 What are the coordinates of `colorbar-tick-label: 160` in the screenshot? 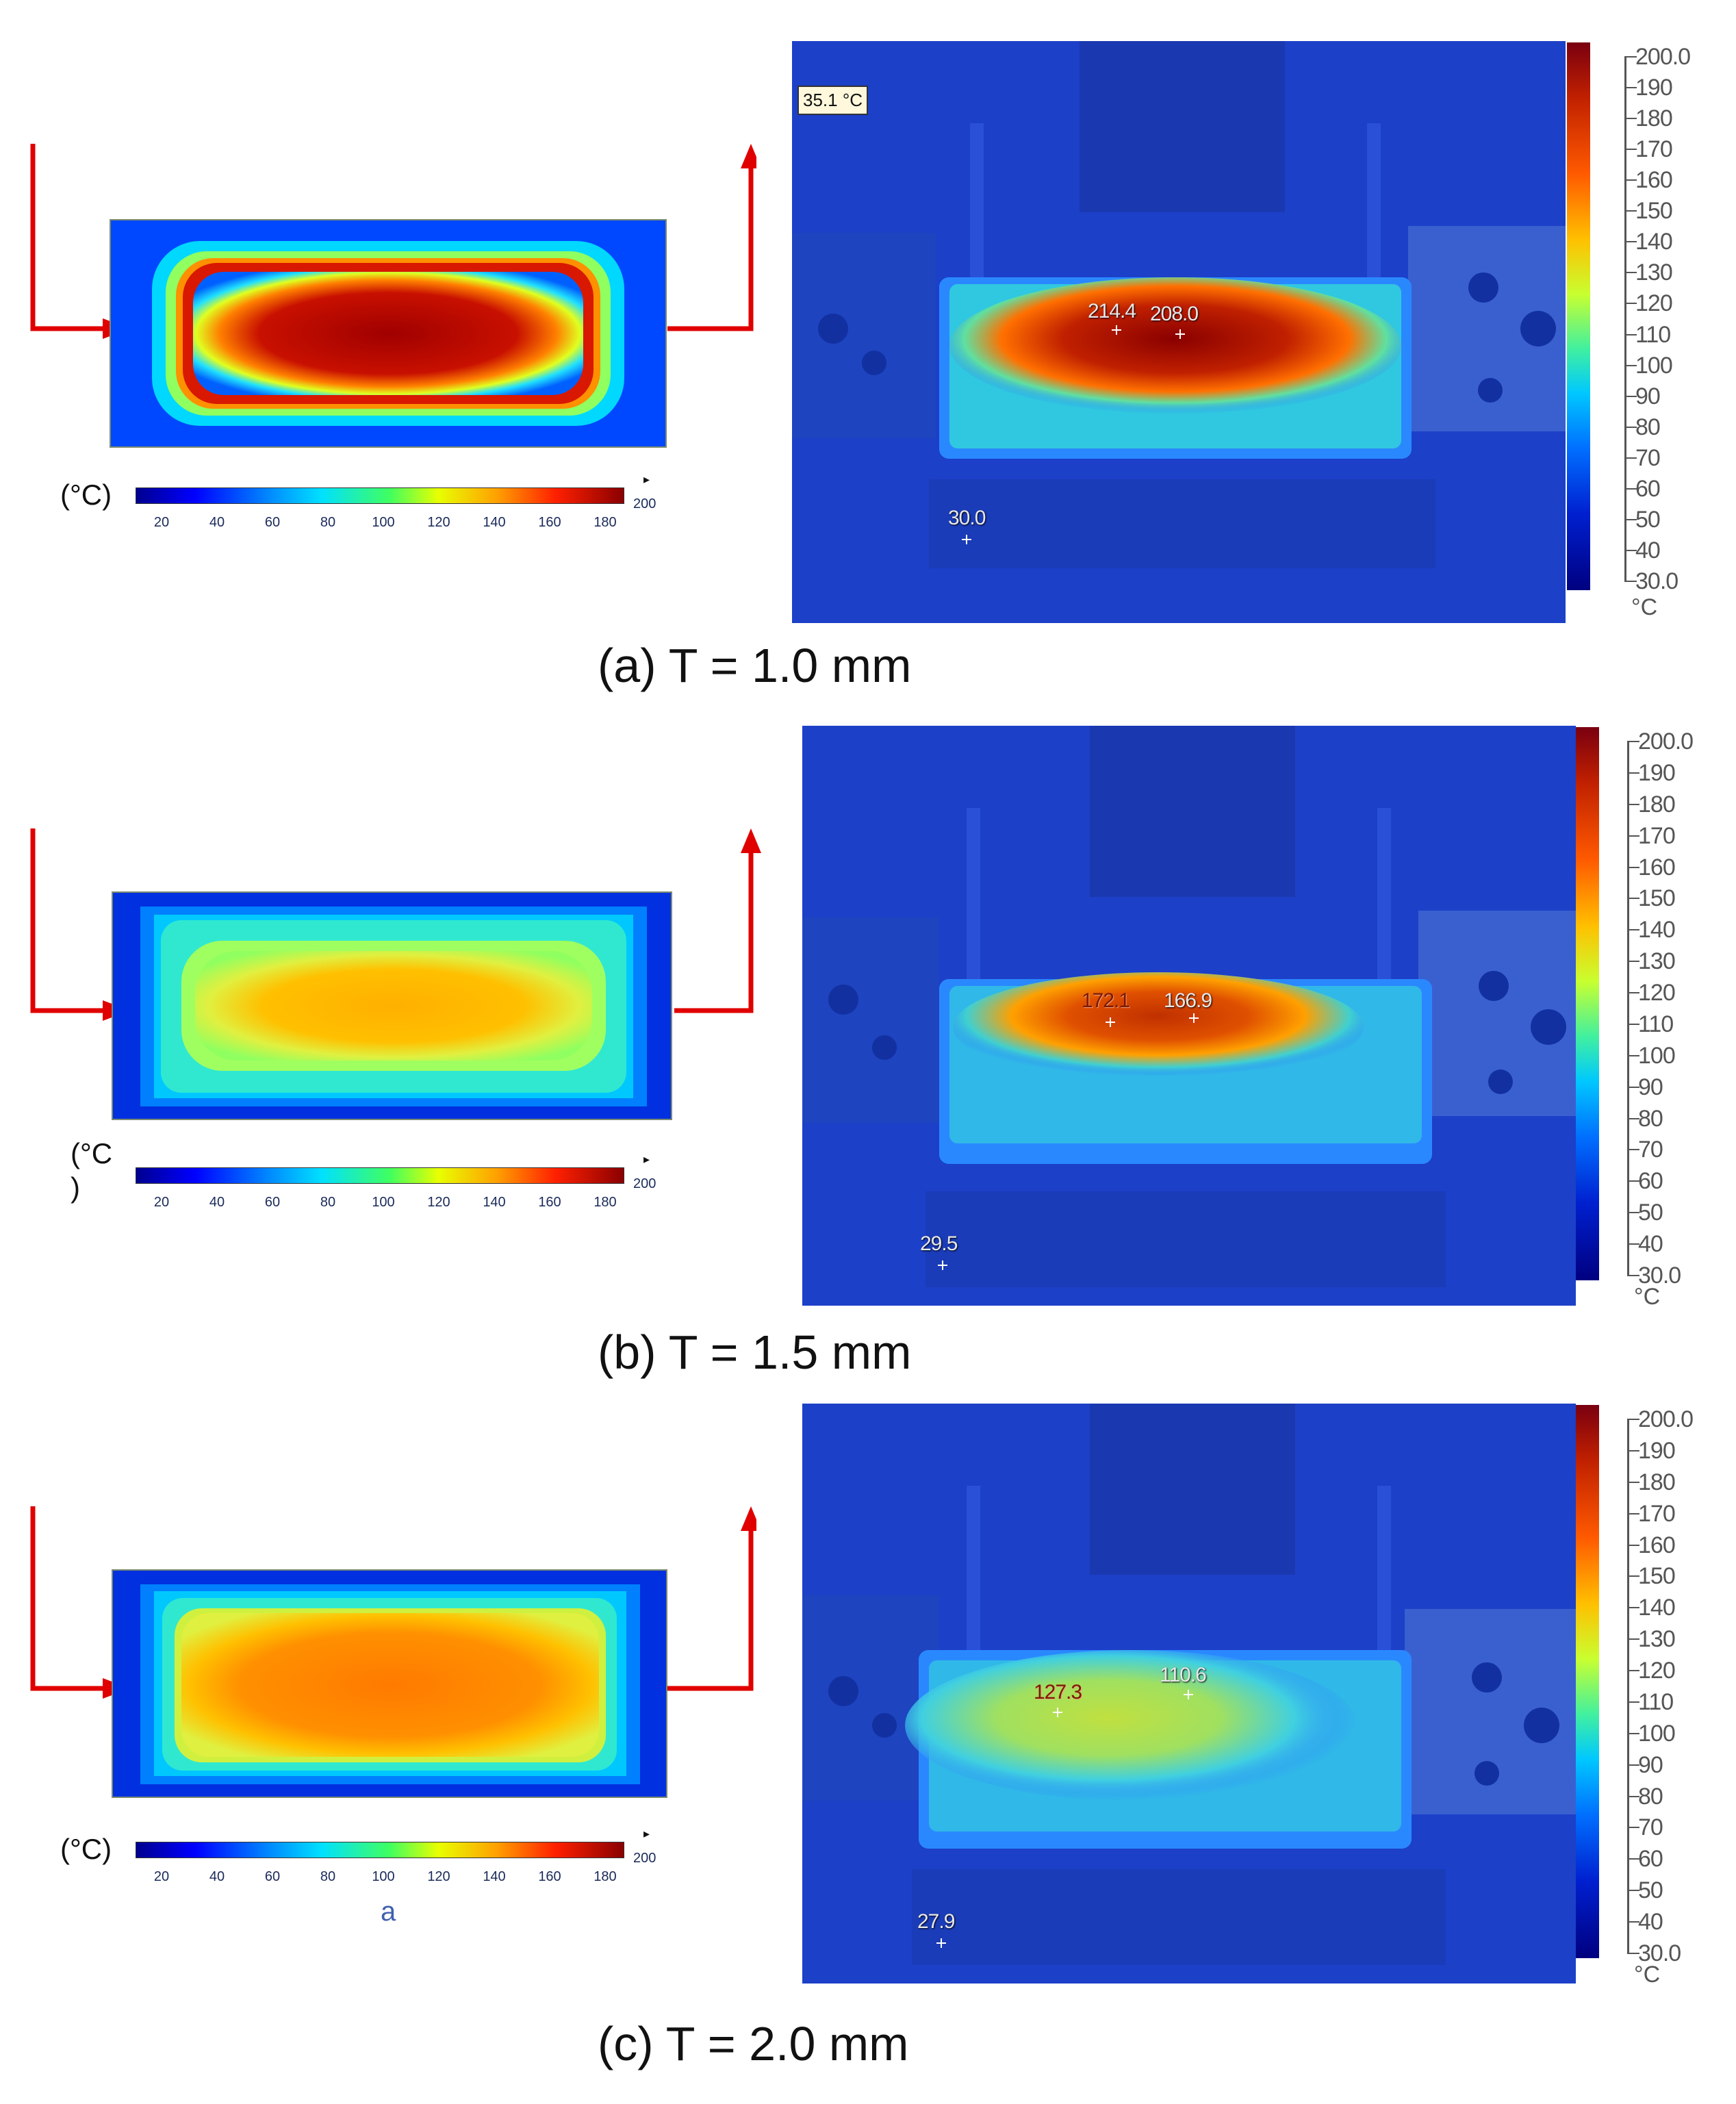 It's located at (549, 1202).